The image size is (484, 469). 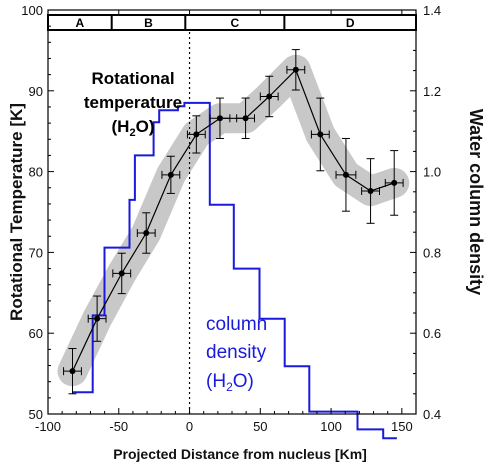 What do you see at coordinates (36, 414) in the screenshot?
I see `y-left-tick-label: 50` at bounding box center [36, 414].